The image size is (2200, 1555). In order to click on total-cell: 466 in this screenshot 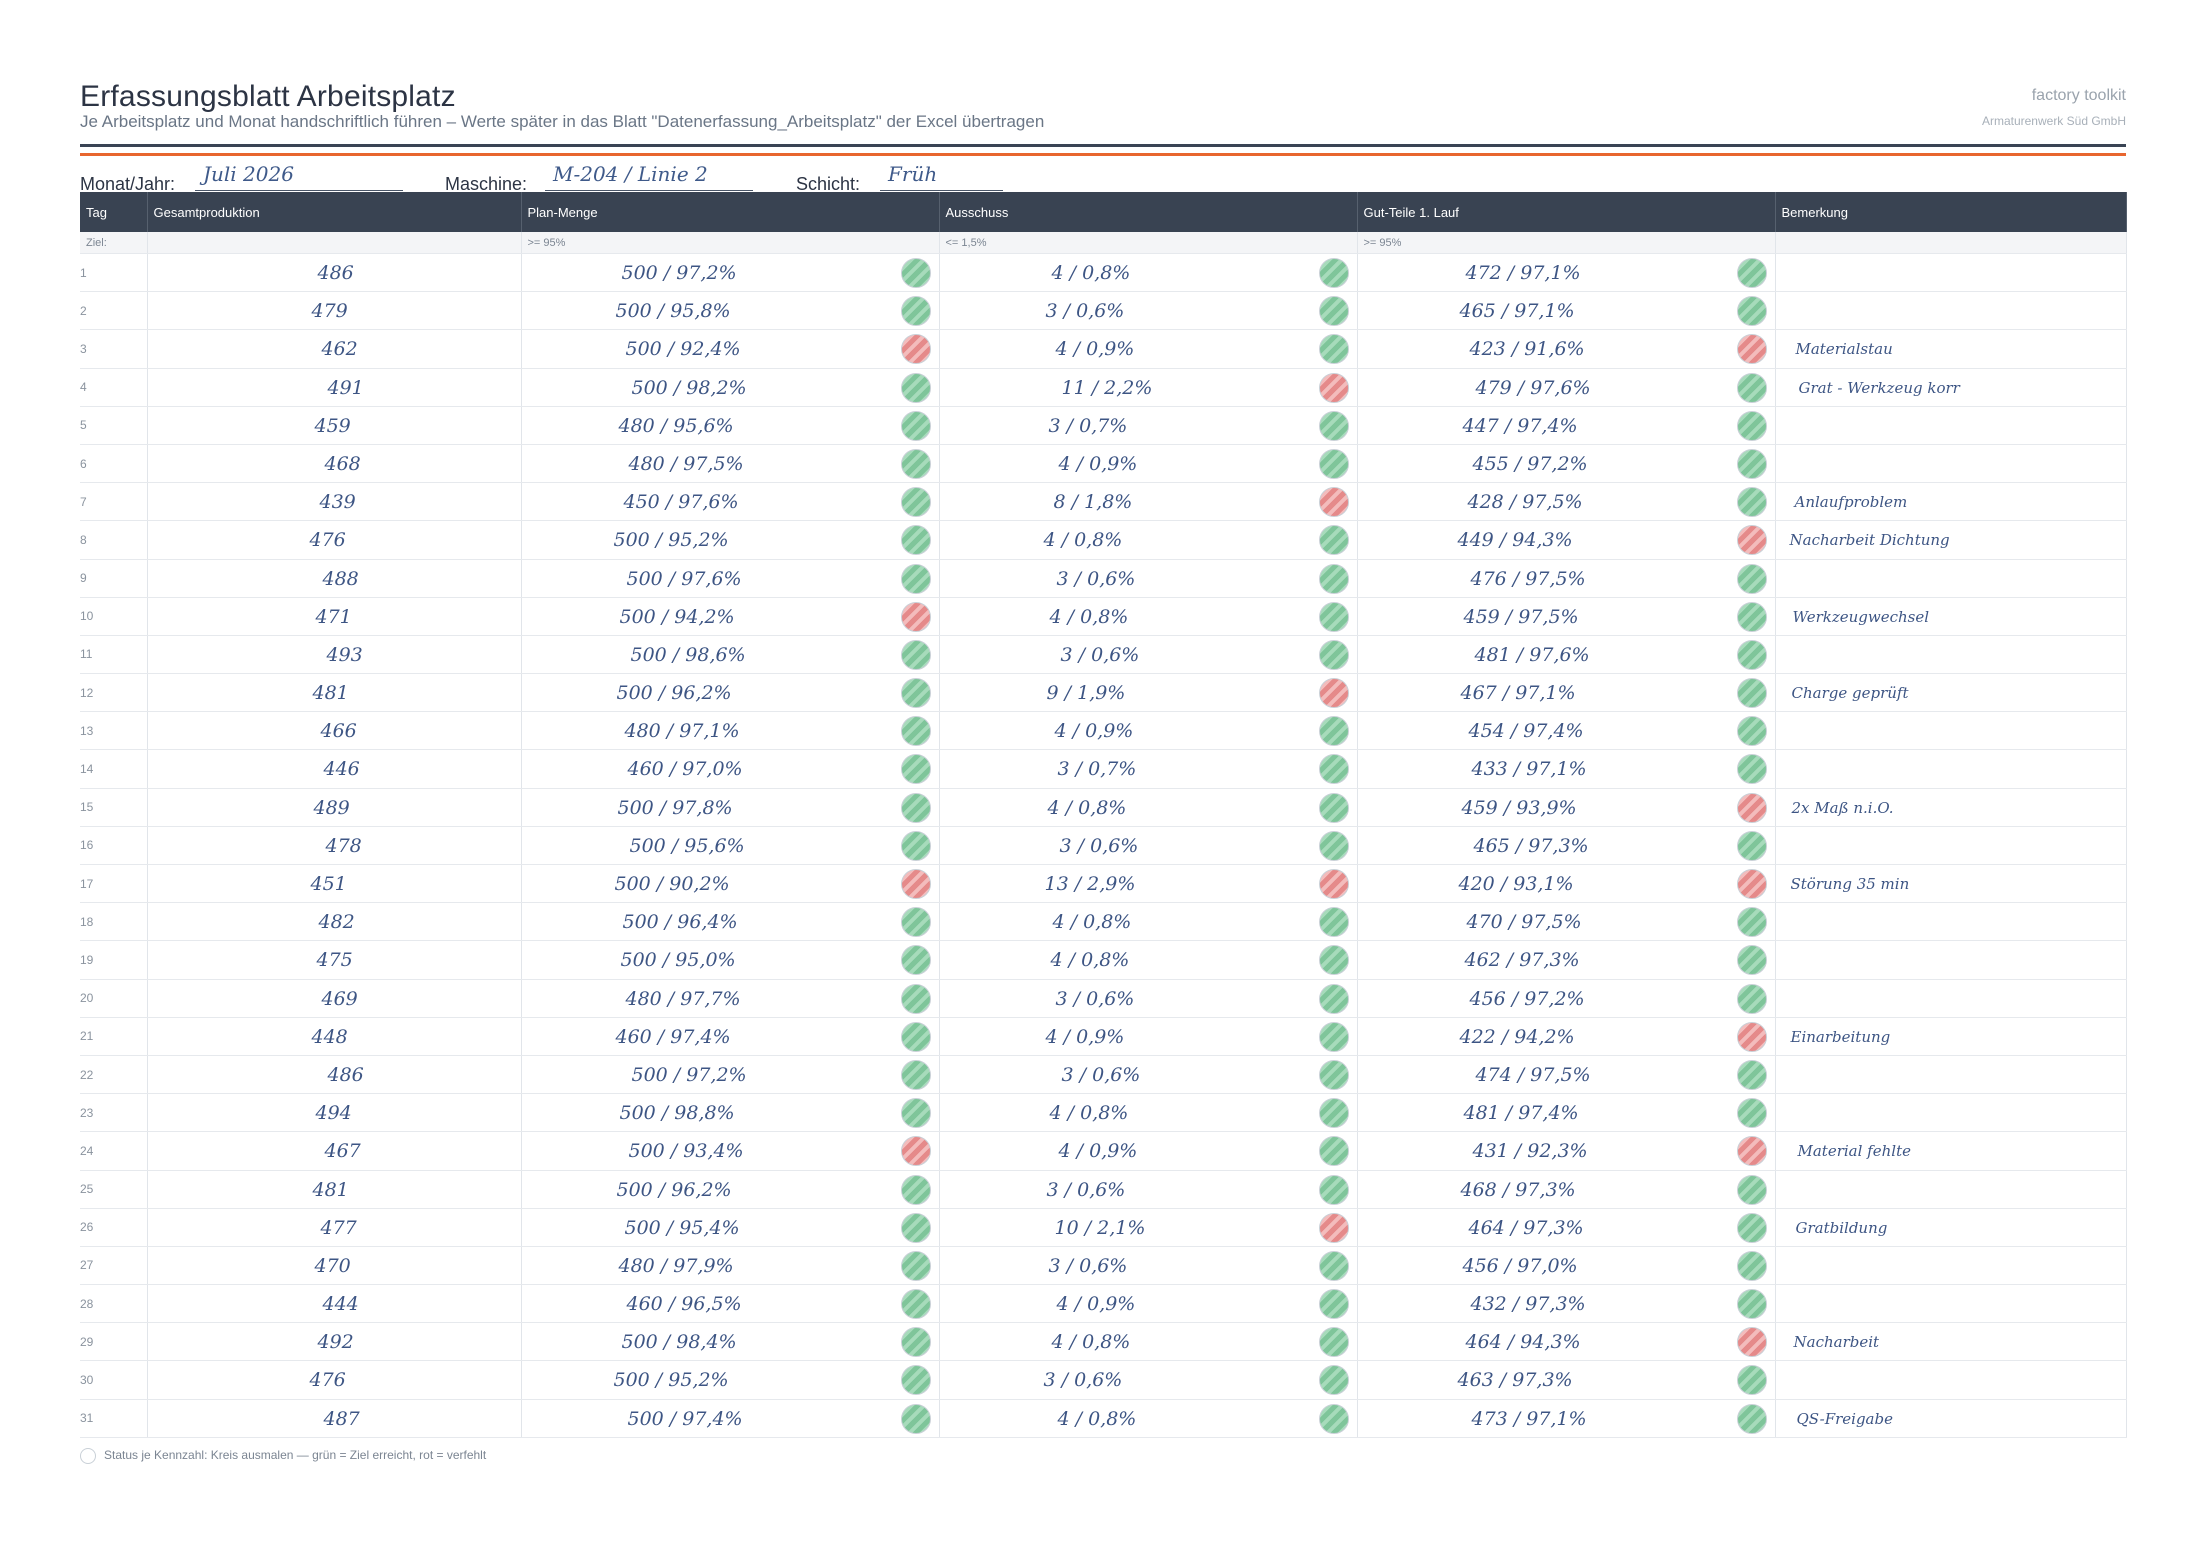, I will do `click(334, 731)`.